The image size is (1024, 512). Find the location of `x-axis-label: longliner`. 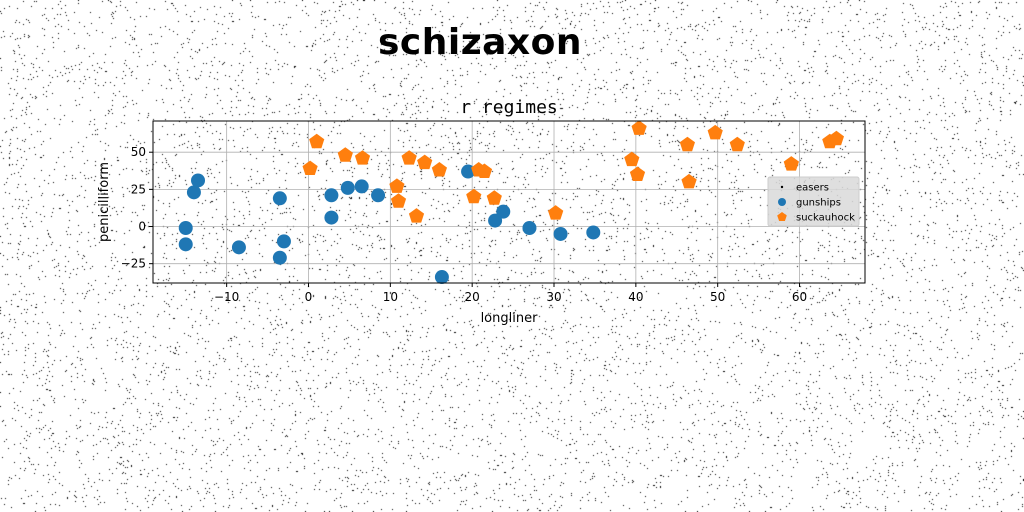

x-axis-label: longliner is located at coordinates (510, 318).